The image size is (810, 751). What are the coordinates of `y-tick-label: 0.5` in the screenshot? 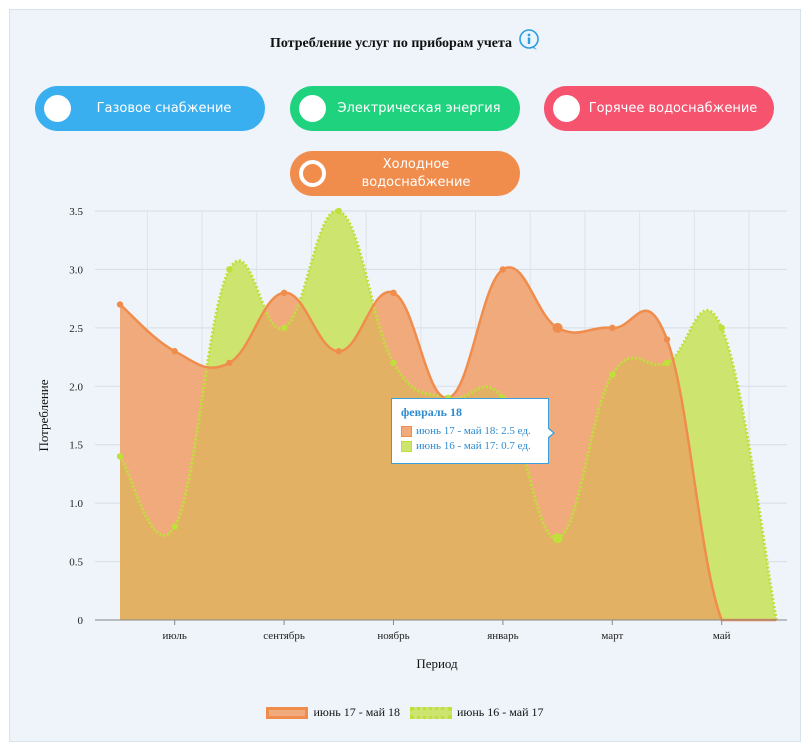 It's located at (76, 563).